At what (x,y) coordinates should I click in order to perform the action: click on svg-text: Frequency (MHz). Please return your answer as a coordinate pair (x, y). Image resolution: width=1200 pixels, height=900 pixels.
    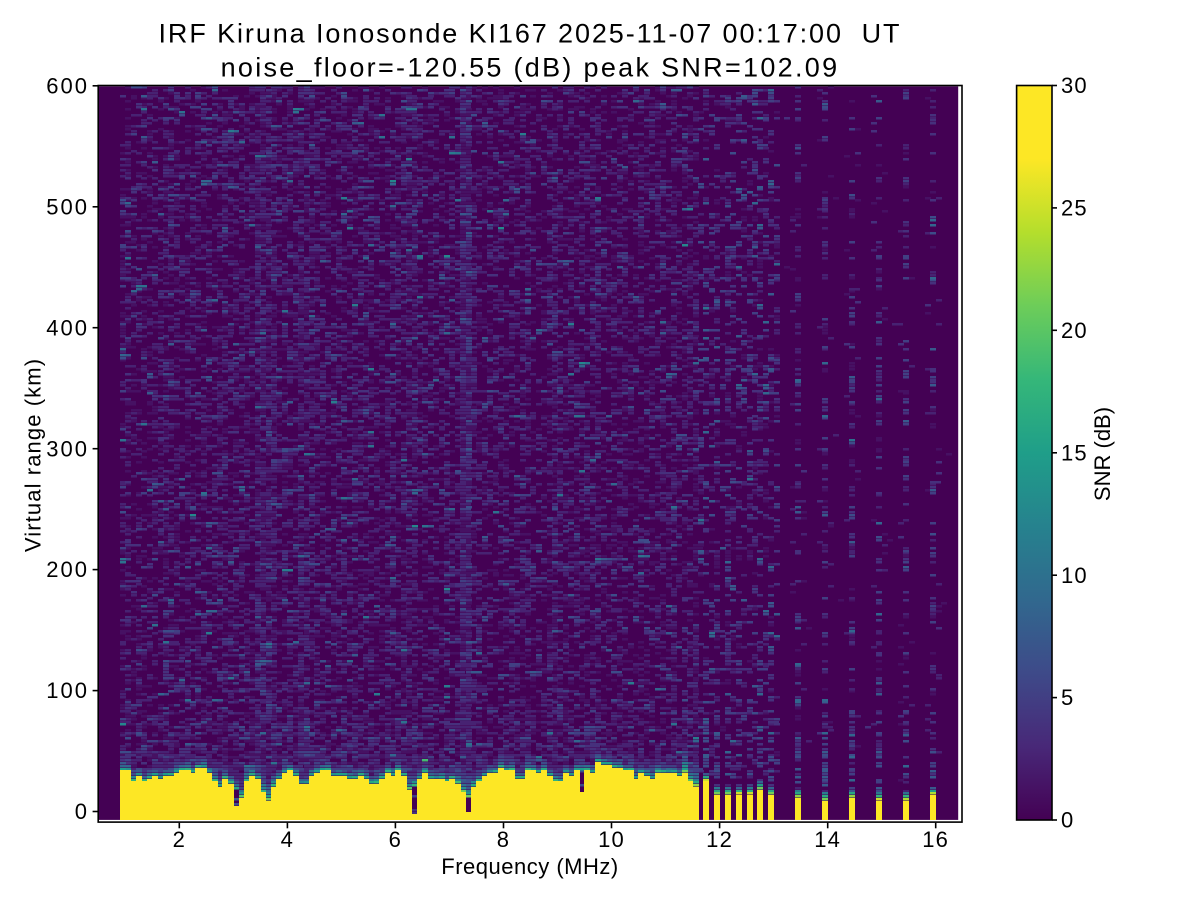
    Looking at the image, I should click on (529, 866).